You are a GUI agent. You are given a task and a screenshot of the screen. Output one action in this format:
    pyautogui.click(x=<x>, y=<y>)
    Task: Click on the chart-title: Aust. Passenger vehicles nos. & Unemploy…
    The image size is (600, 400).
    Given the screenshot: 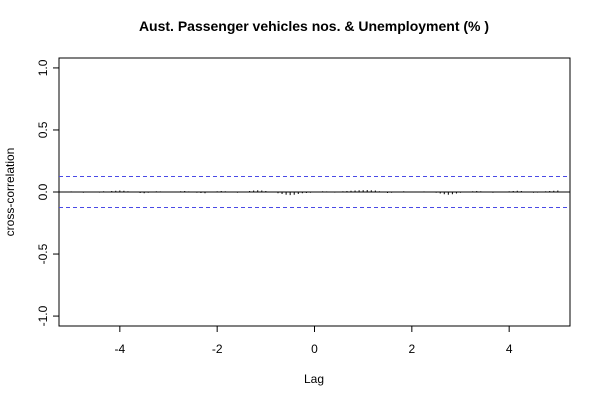 What is the action you would take?
    pyautogui.click(x=314, y=26)
    